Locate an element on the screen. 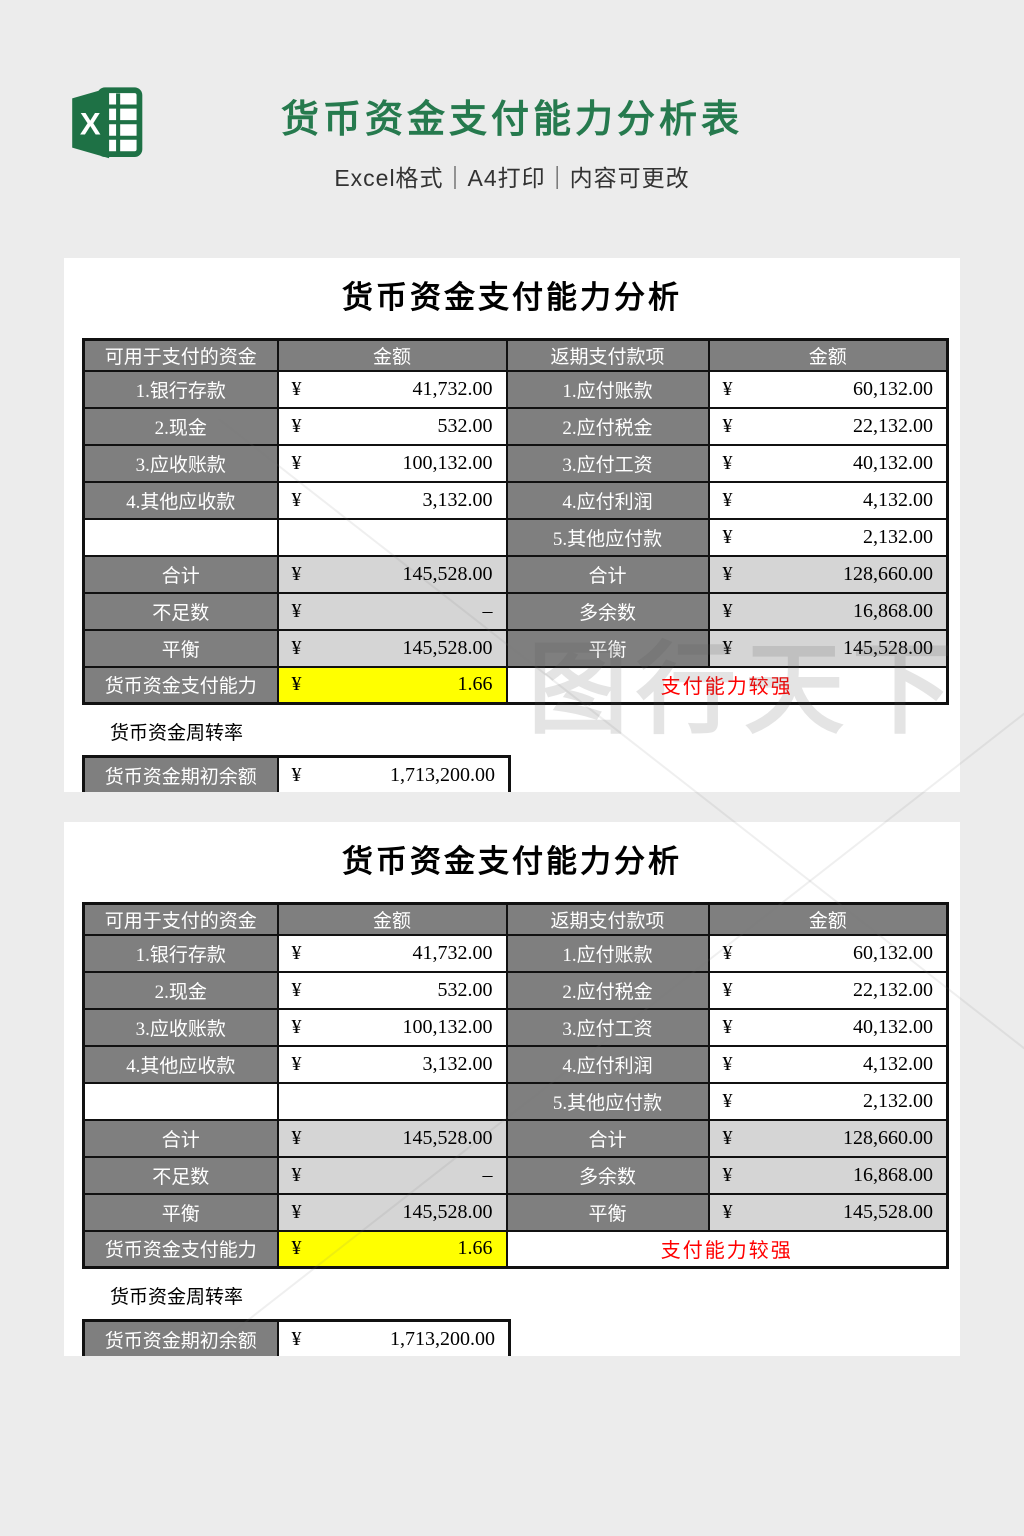 This screenshot has width=1024, height=1536. amount-cell: ¥ 2,132.00 is located at coordinates (828, 537).